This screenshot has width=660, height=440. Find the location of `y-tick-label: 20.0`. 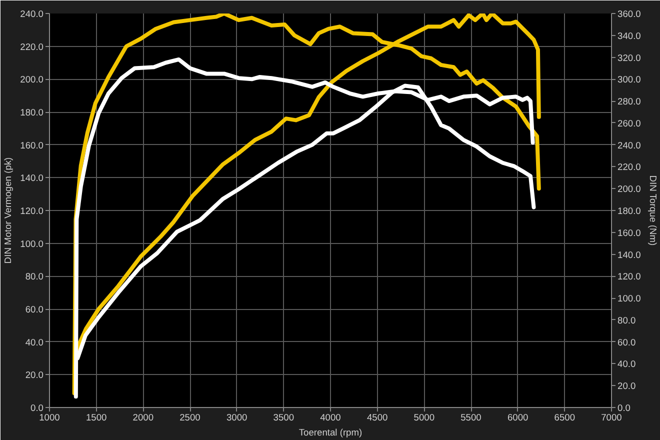

y-tick-label: 20.0 is located at coordinates (34, 375).